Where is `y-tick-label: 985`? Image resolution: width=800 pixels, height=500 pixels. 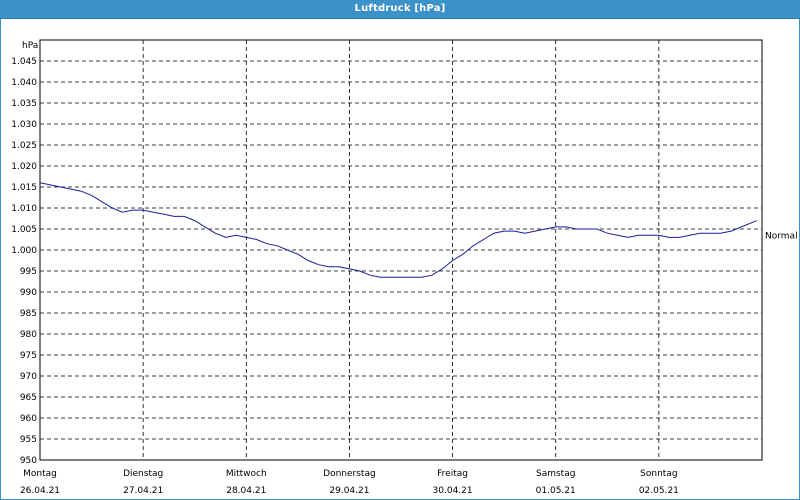
y-tick-label: 985 is located at coordinates (28, 314).